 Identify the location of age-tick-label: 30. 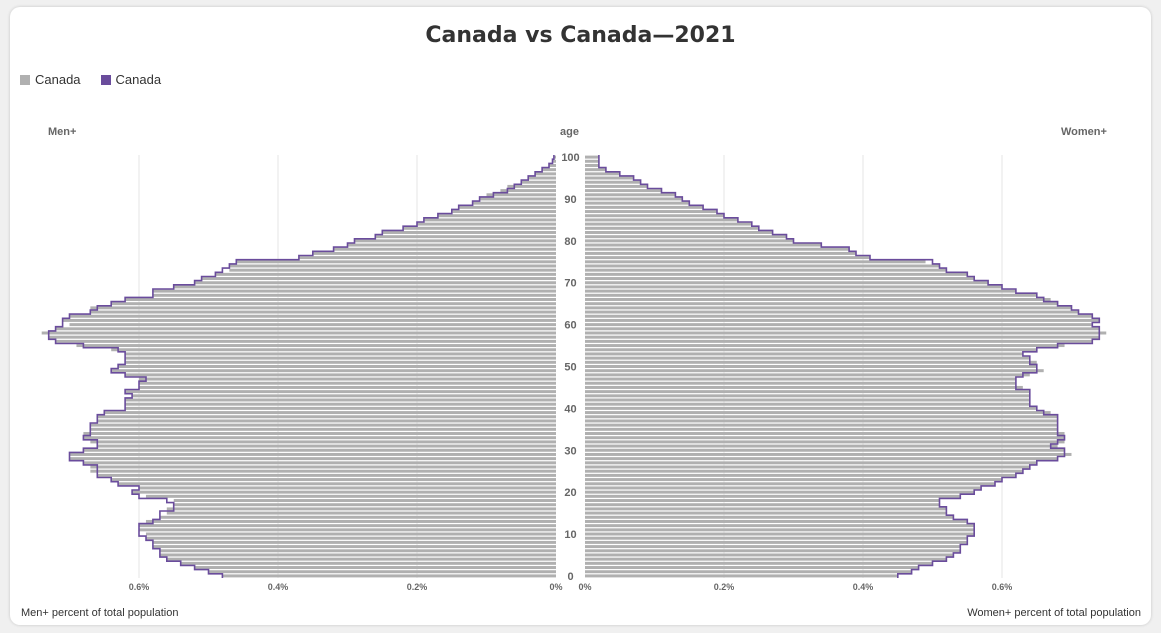
(570, 451).